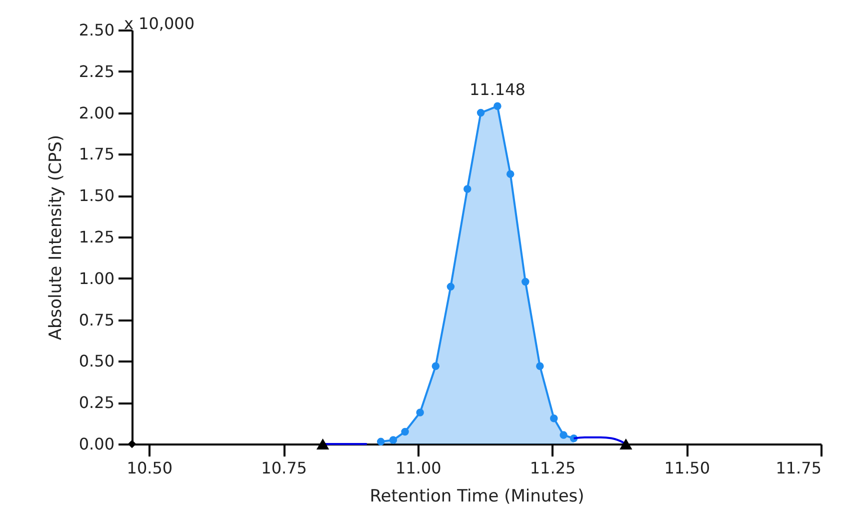  Describe the element at coordinates (96, 154) in the screenshot. I see `y-tick-label: 1.75` at that location.